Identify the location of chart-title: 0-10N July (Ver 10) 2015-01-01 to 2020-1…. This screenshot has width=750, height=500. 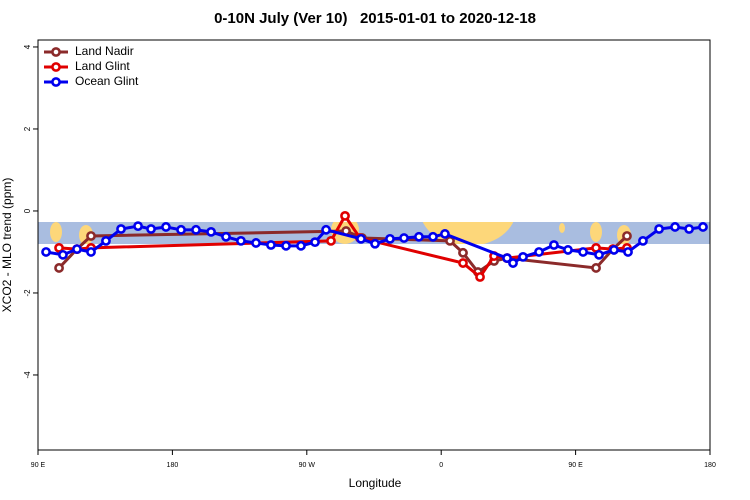
(375, 18).